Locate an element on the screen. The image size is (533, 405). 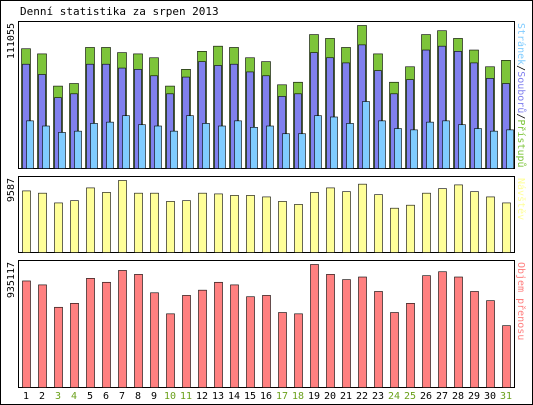
series-legend-middle: Návštěv is located at coordinates (521, 199).